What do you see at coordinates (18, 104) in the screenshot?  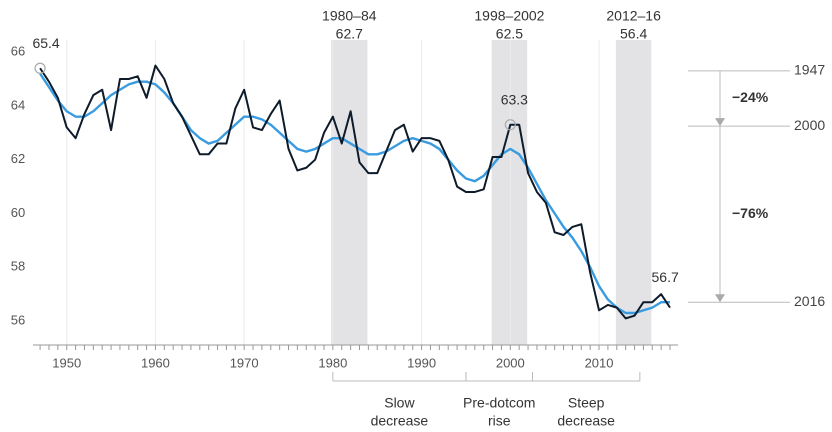 I see `y-tick-label: 64` at bounding box center [18, 104].